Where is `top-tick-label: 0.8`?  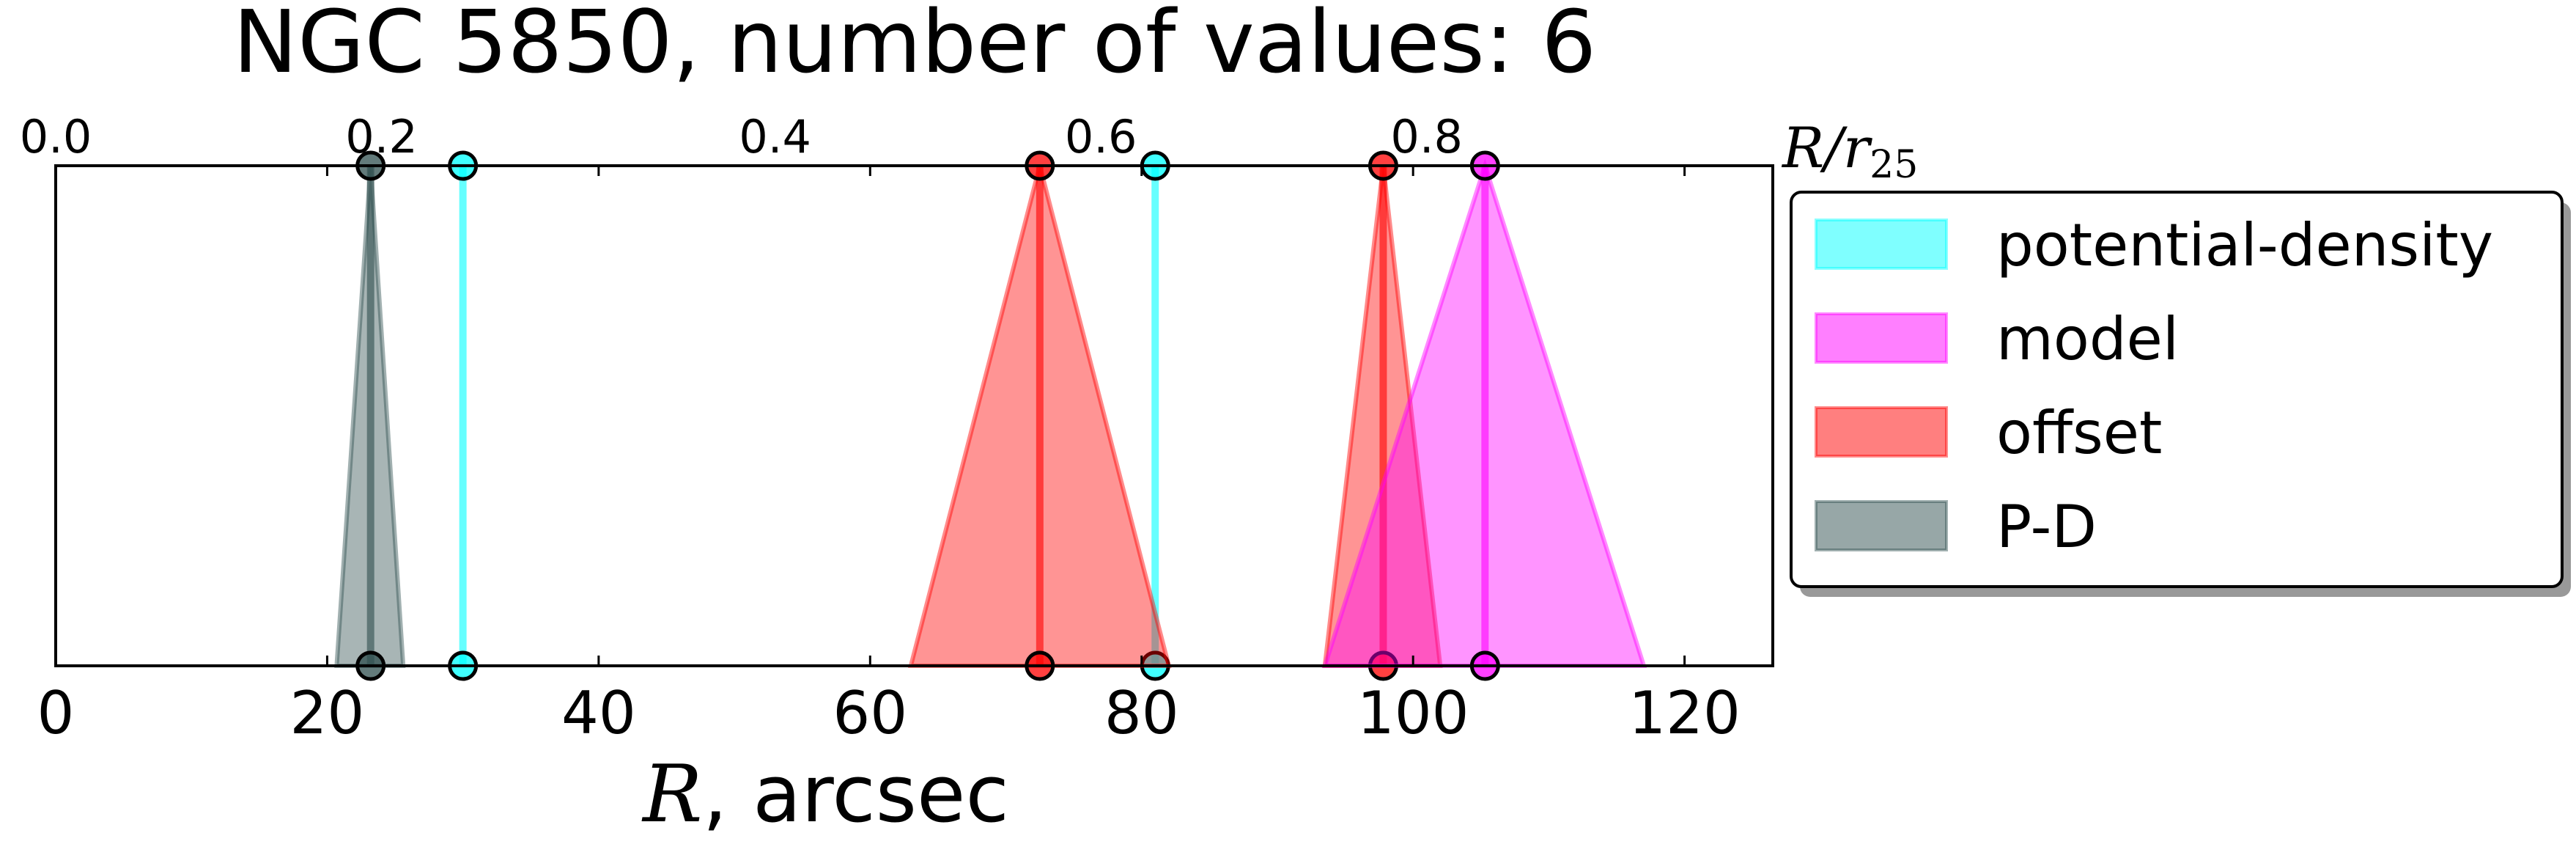
top-tick-label: 0.8 is located at coordinates (1426, 137).